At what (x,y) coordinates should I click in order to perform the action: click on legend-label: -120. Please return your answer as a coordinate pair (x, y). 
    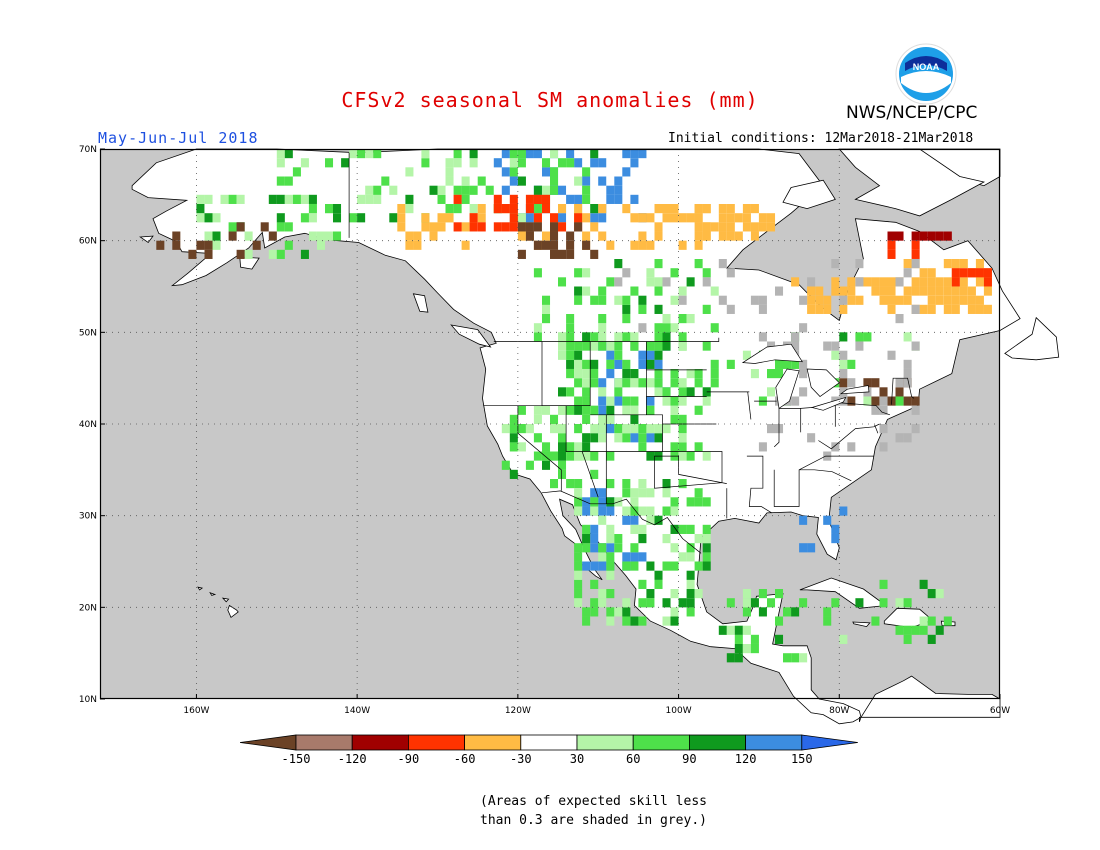
    Looking at the image, I should click on (352, 759).